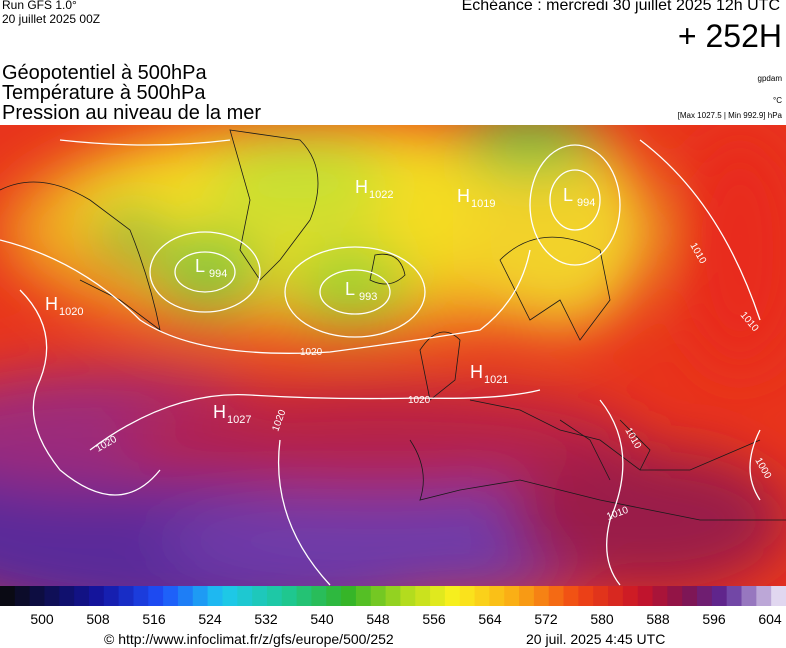  Describe the element at coordinates (596, 639) in the screenshot. I see `footer-timestamp: 20 juil. 2025 4:45 UTC` at that location.